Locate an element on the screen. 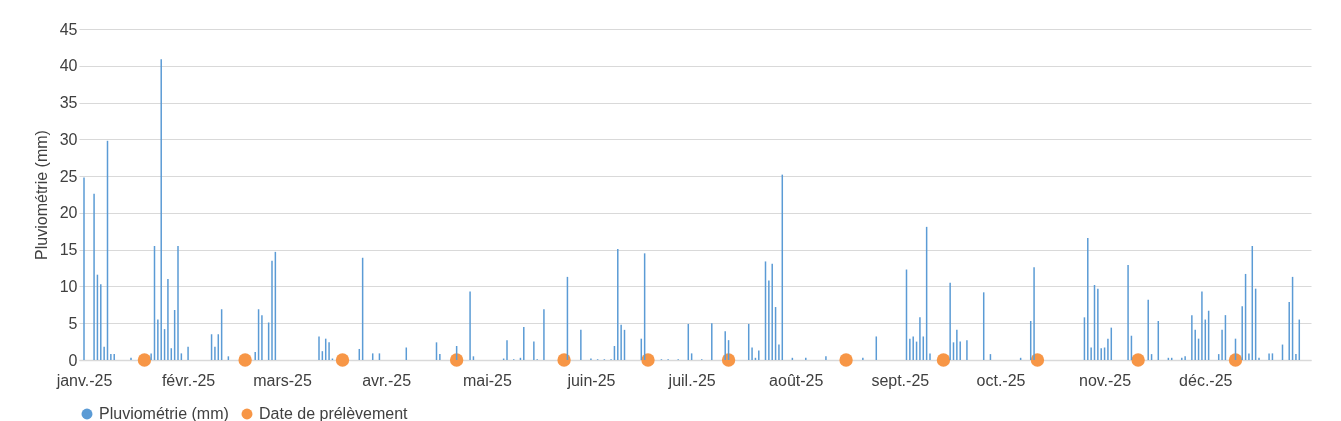 The image size is (1341, 421). x-tick-label: avr.-25 is located at coordinates (387, 380).